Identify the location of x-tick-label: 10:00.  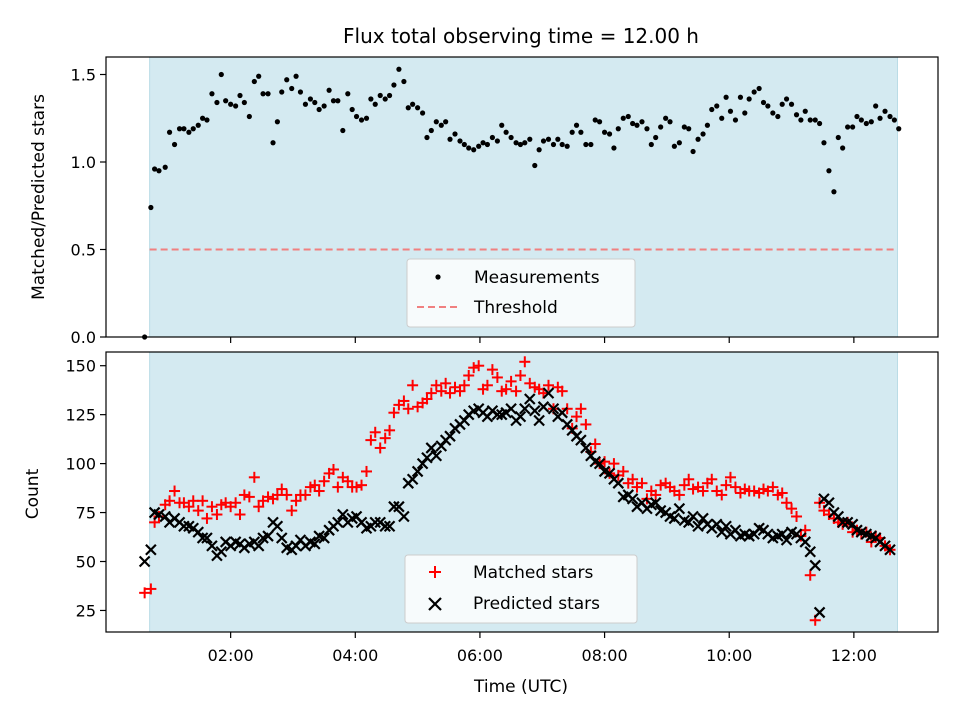
(729, 655).